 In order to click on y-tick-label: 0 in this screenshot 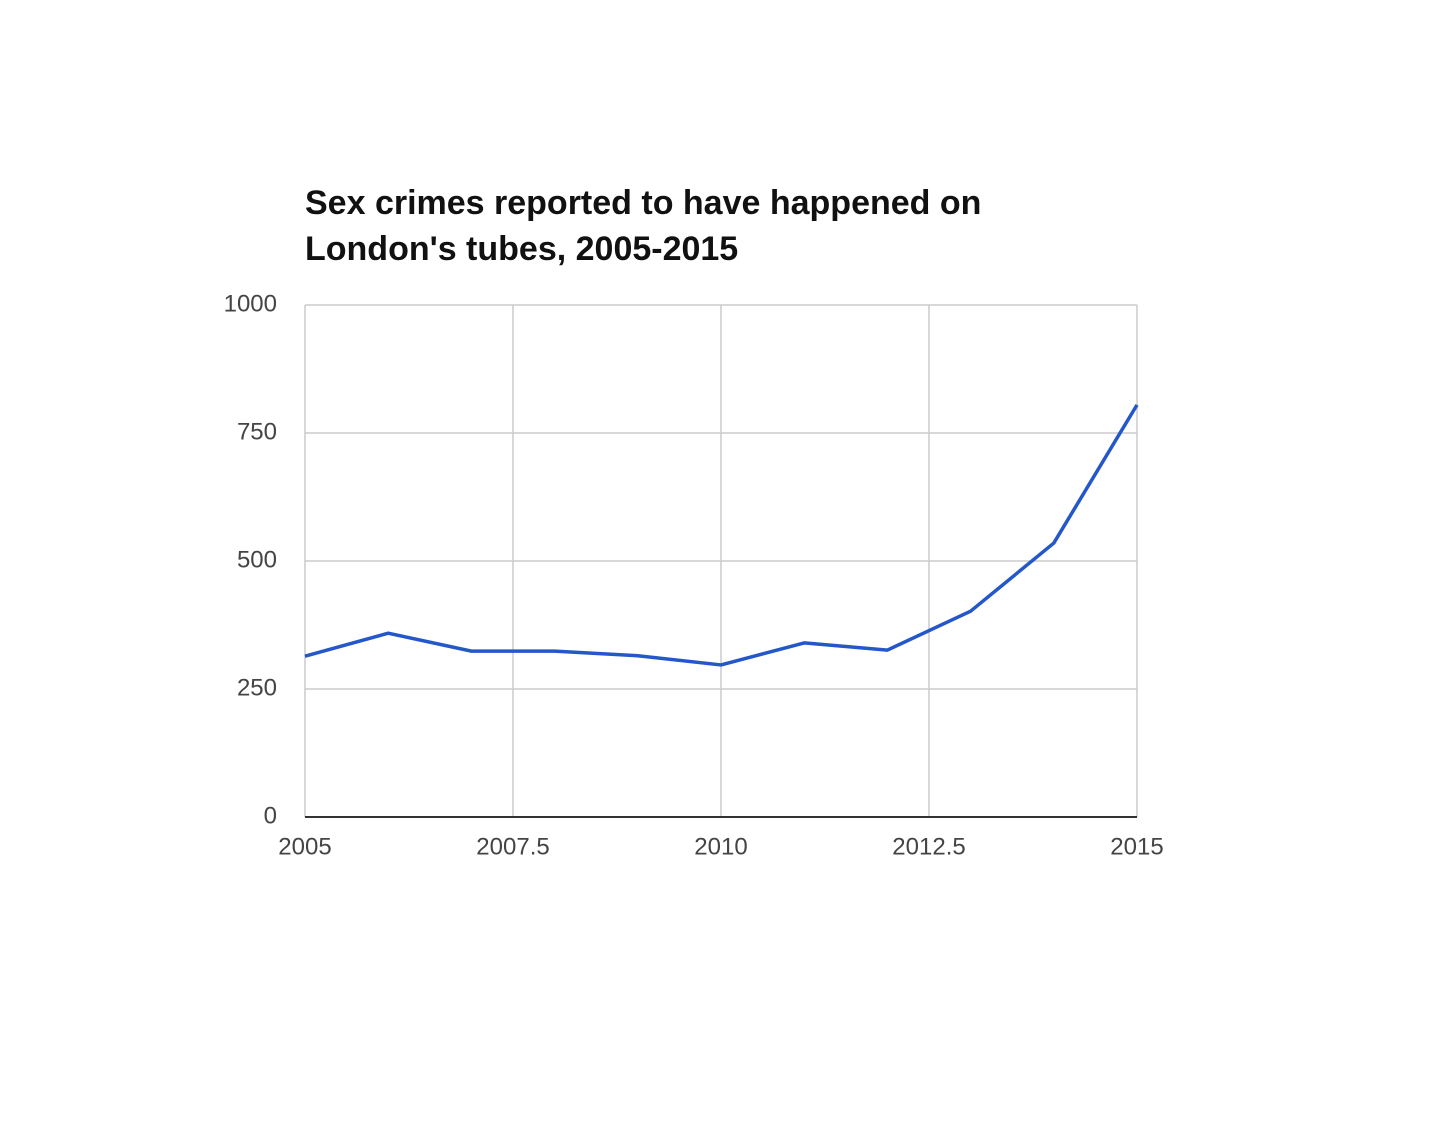, I will do `click(270, 815)`.